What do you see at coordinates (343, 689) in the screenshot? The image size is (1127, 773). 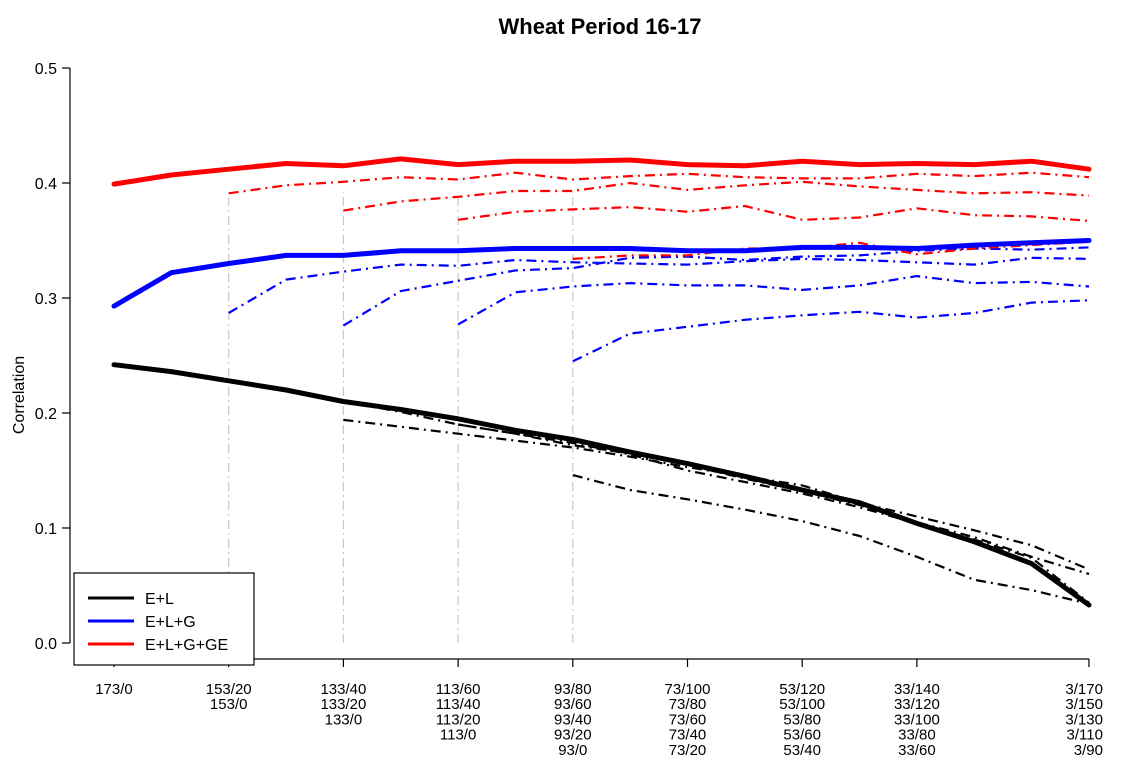 I see `x-tick-label-2-0: 133/40` at bounding box center [343, 689].